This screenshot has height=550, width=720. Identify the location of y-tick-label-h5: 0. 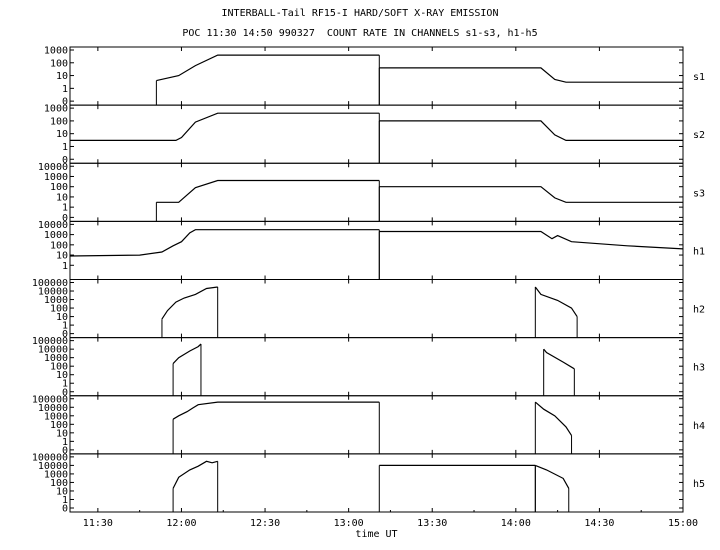
(65, 509).